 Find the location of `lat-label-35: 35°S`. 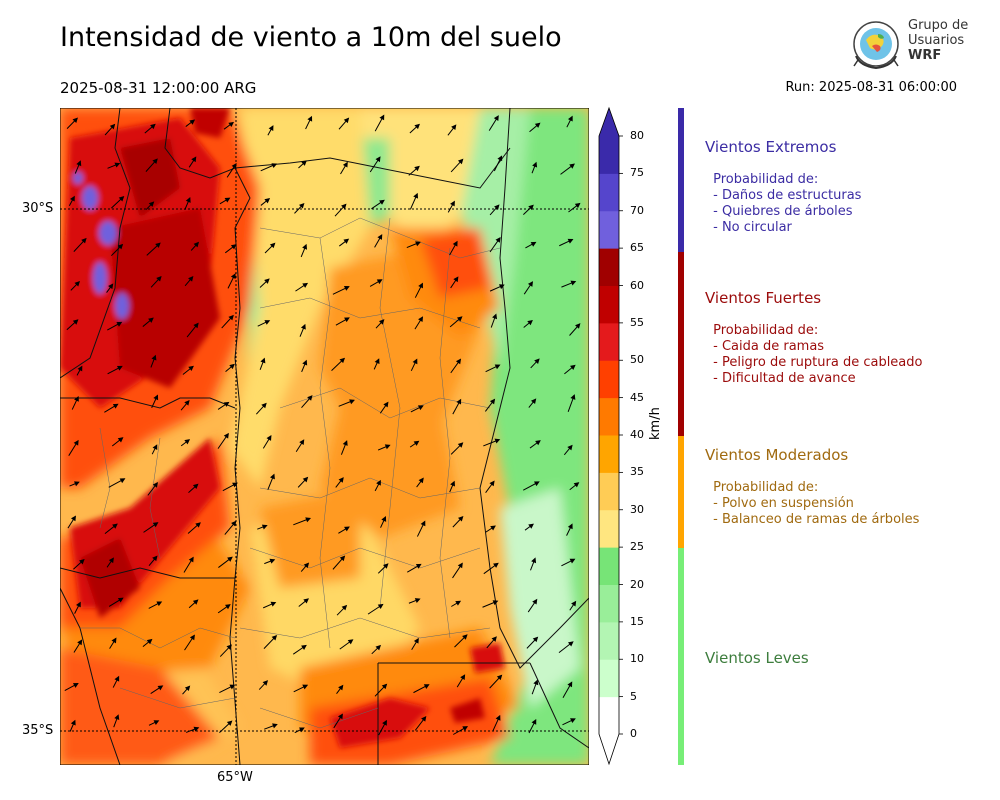

lat-label-35: 35°S is located at coordinates (38, 730).